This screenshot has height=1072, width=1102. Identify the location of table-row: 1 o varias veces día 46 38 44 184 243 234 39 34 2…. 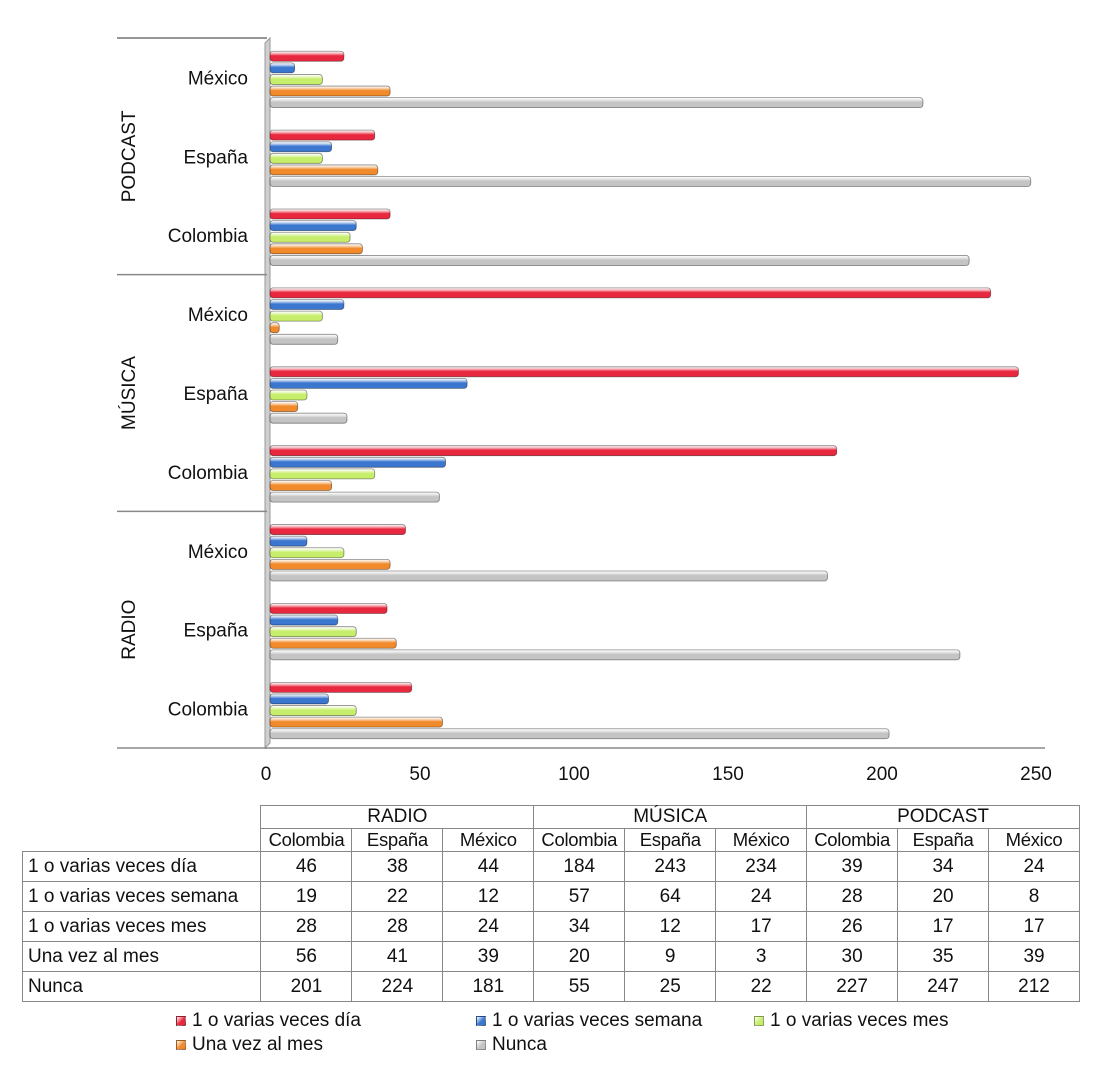
(550, 866).